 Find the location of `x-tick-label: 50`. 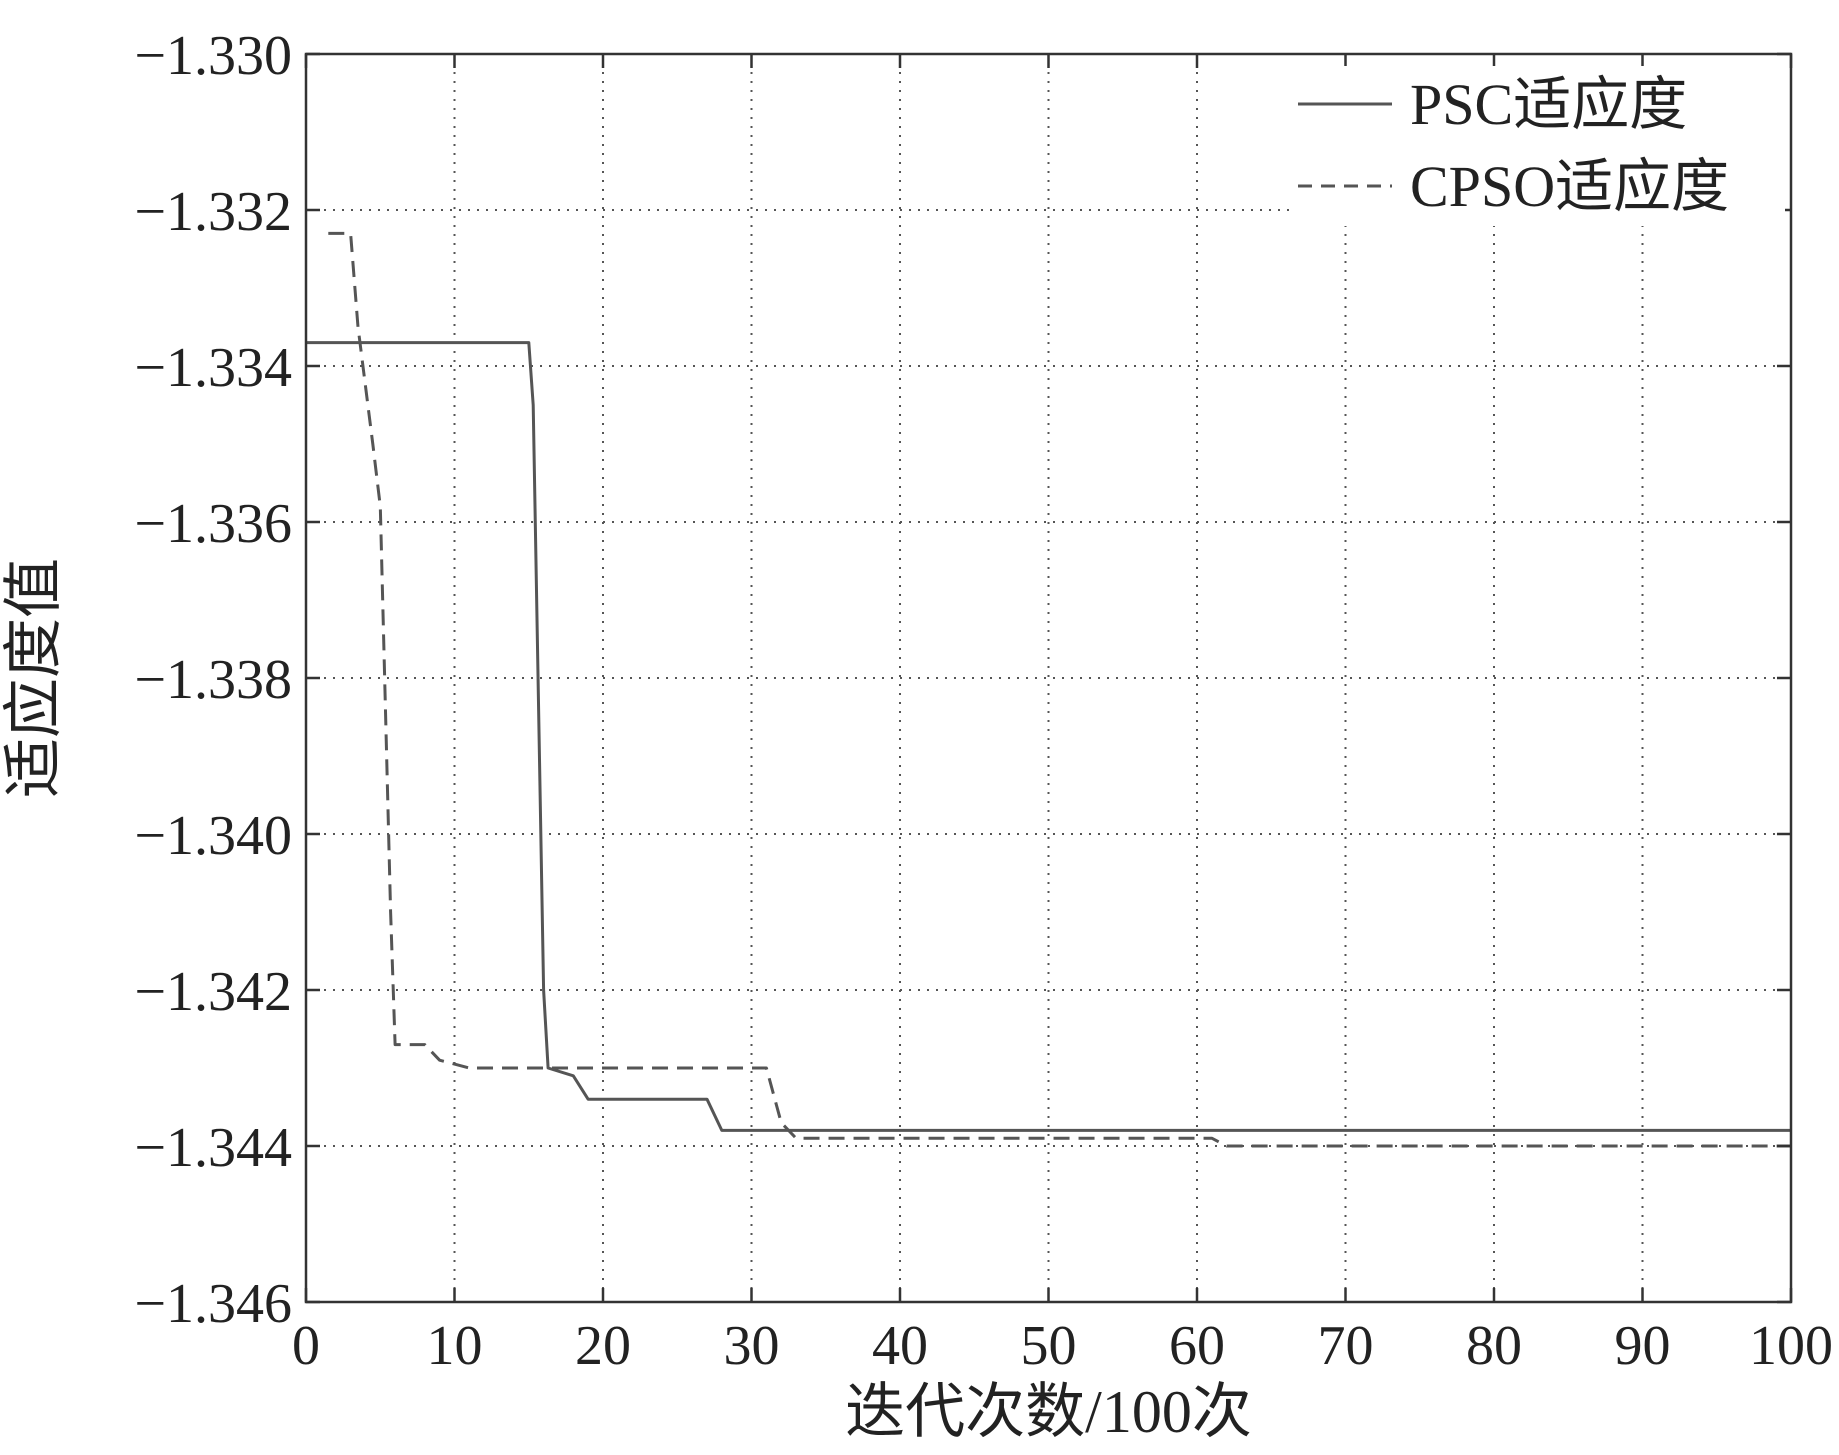

x-tick-label: 50 is located at coordinates (1049, 1346).